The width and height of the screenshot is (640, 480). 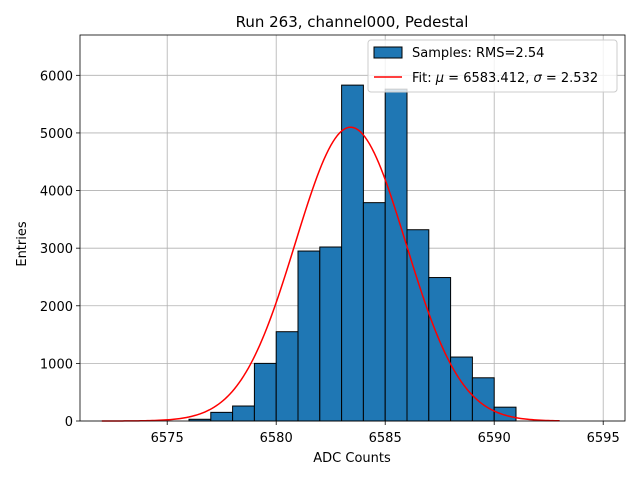 I want to click on y-tick-label: 3000, so click(x=56, y=249).